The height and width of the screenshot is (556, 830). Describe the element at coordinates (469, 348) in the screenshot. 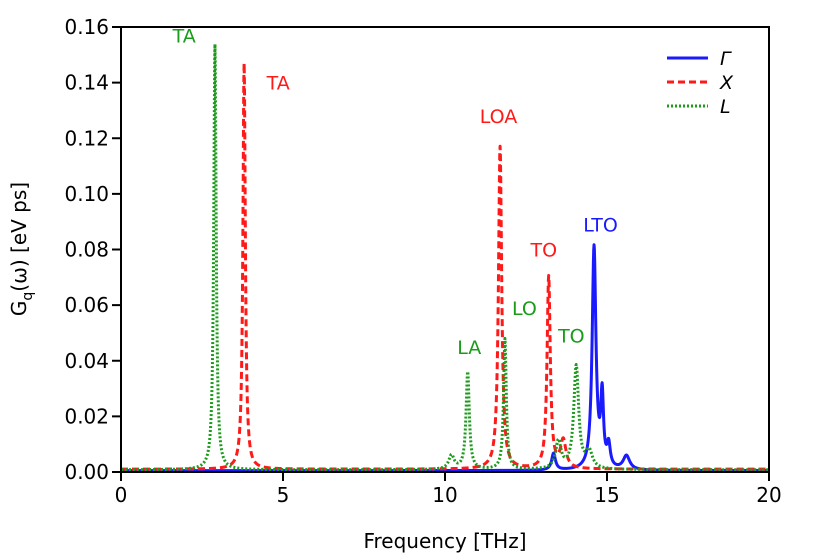

I see `peak-annotation: LA` at that location.